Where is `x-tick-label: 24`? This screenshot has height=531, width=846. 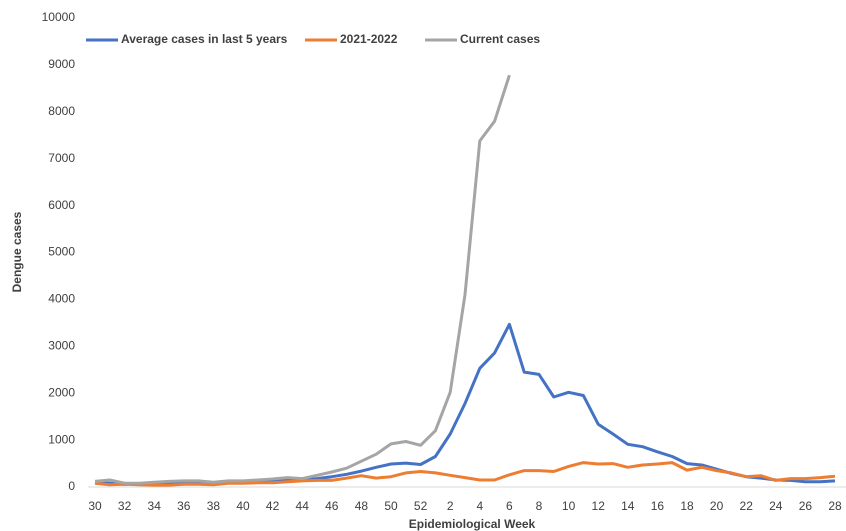
x-tick-label: 24 is located at coordinates (776, 506).